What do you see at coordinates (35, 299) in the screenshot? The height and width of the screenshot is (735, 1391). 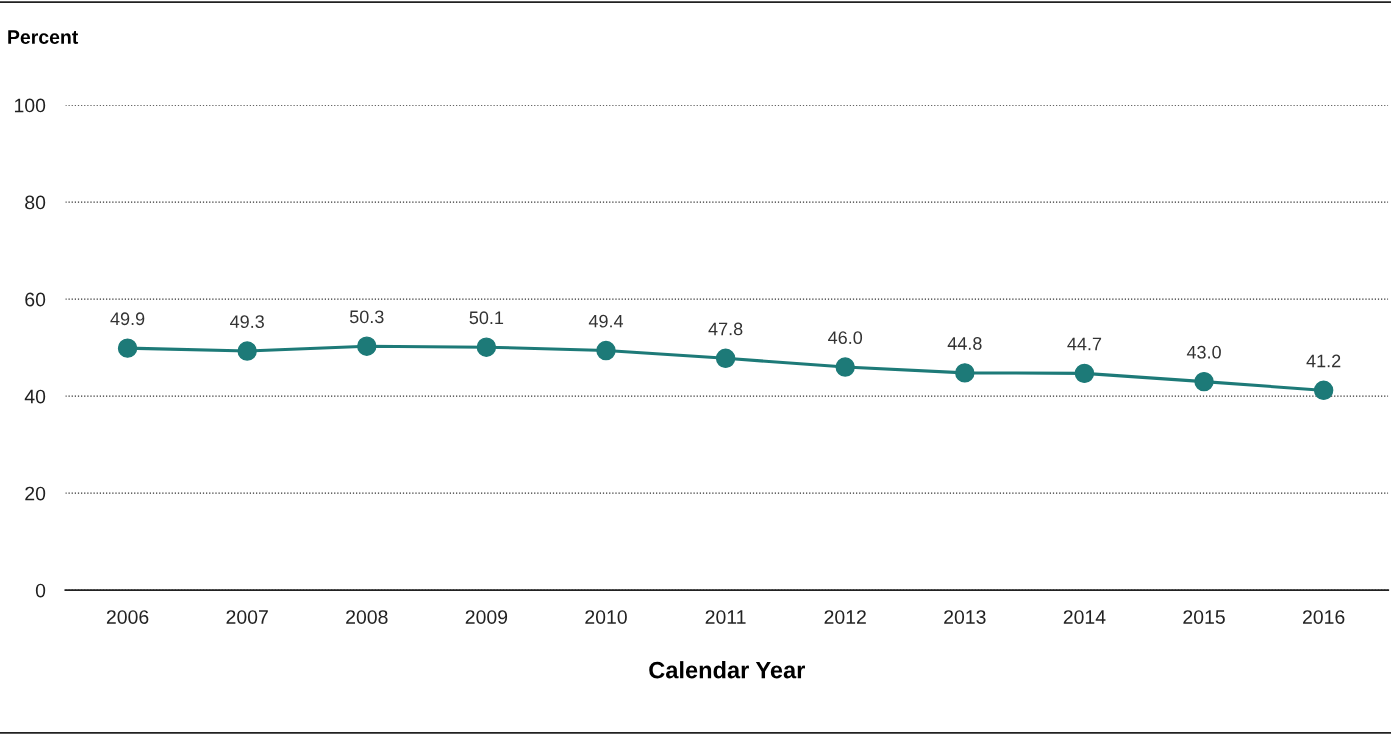 I see `y-tick-label: 60` at bounding box center [35, 299].